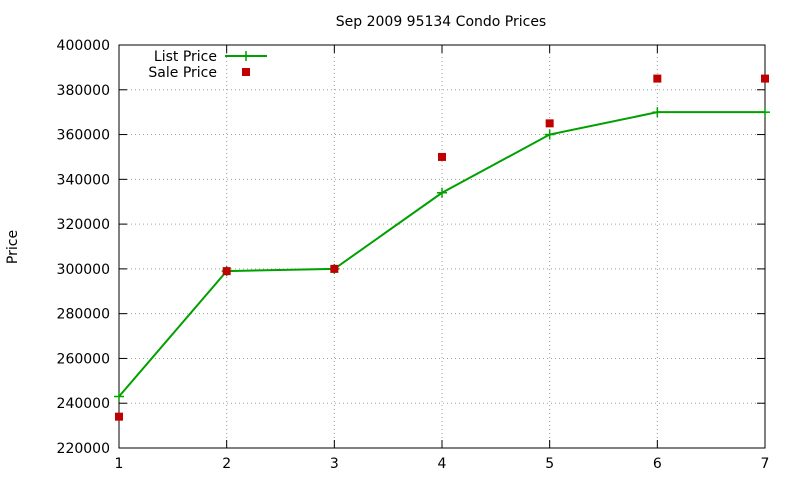 The image size is (800, 480). Describe the element at coordinates (226, 464) in the screenshot. I see `x-tick-label: 2` at that location.